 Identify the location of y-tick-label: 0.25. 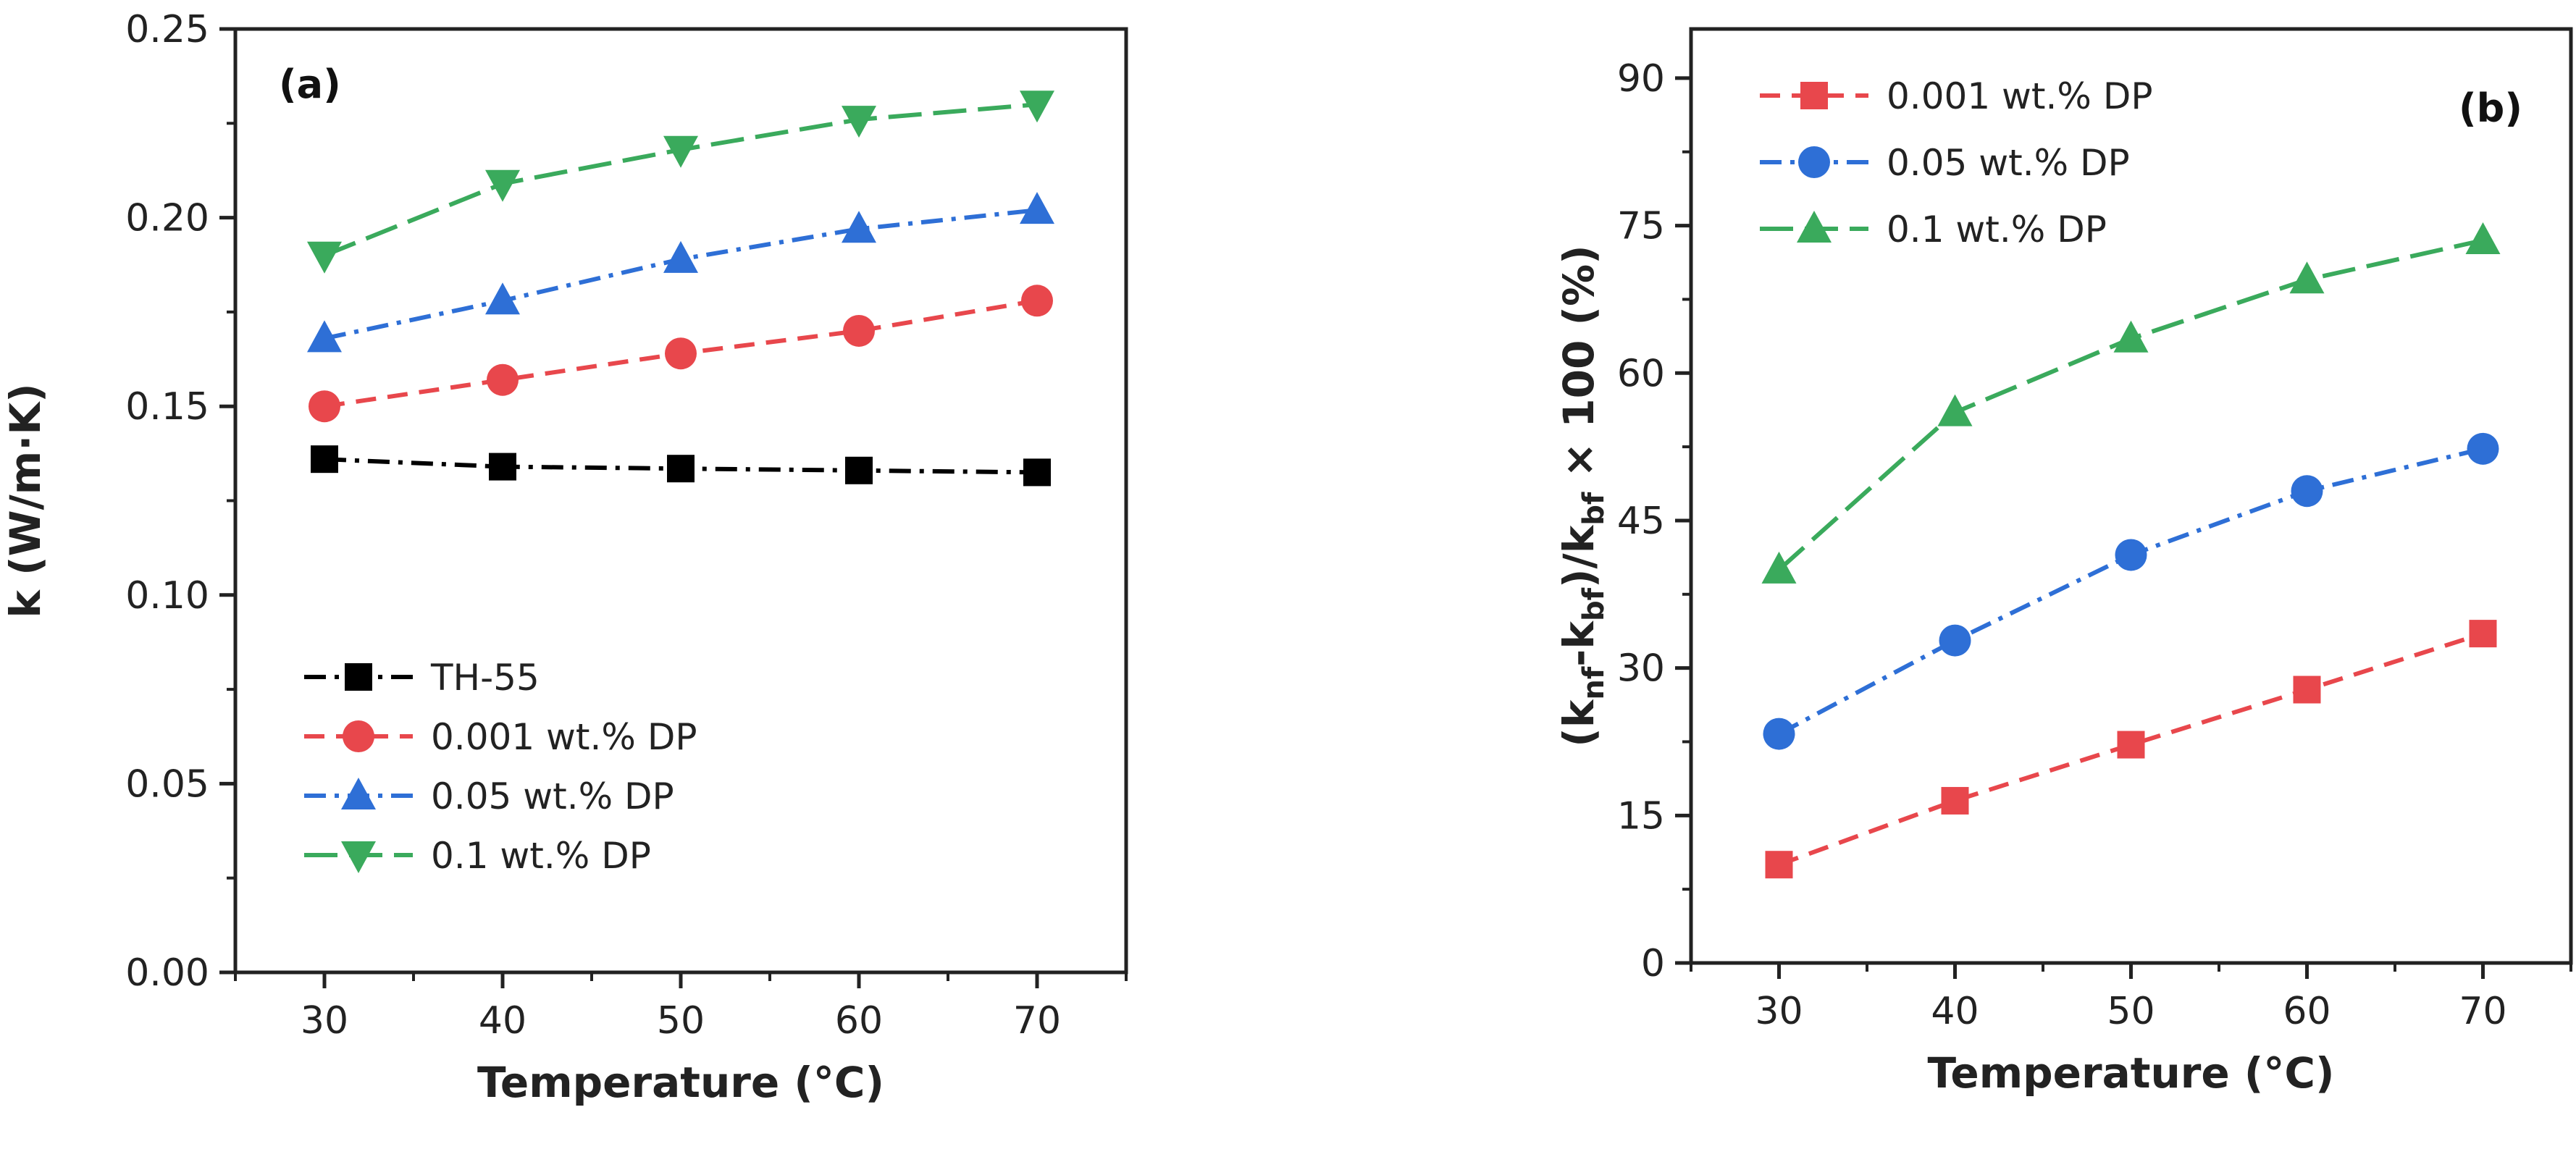
(167, 29).